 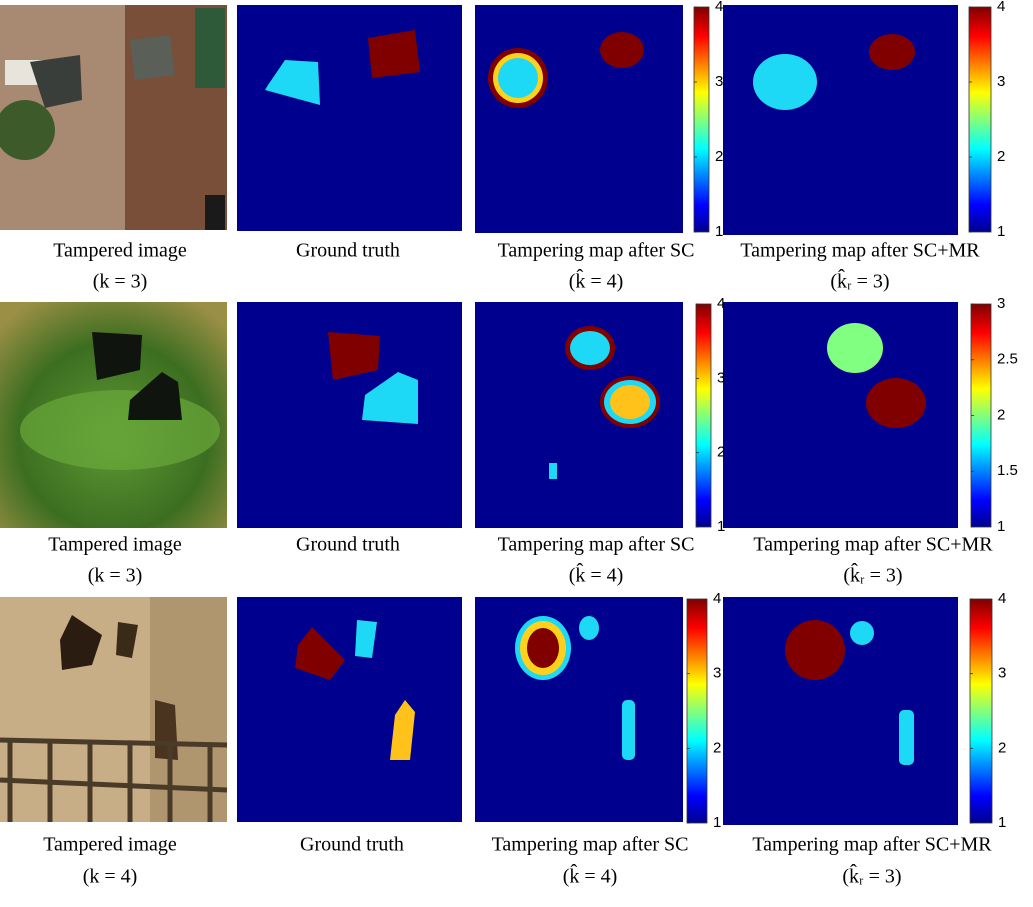 I want to click on subcaption: (k = 4), so click(x=110, y=877).